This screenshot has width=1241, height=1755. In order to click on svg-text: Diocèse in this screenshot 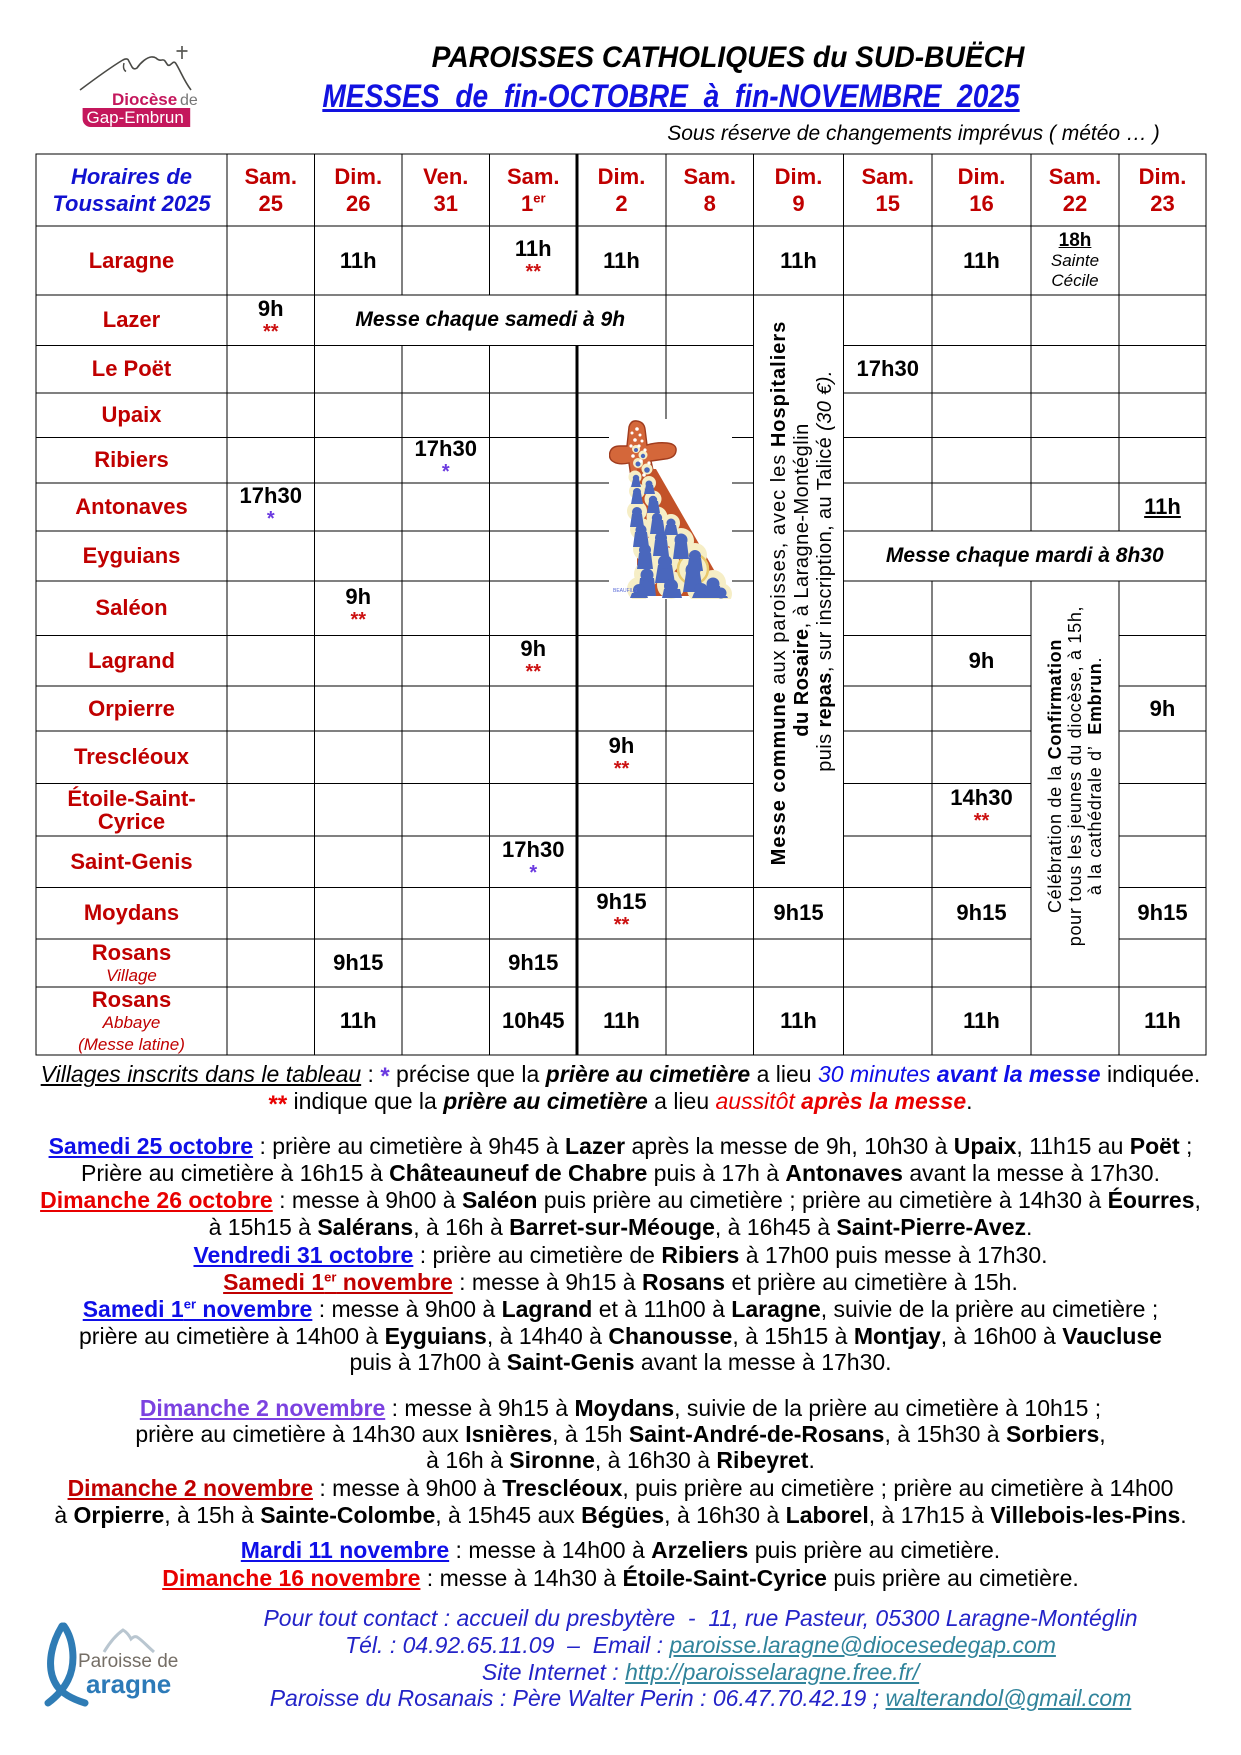, I will do `click(144, 99)`.